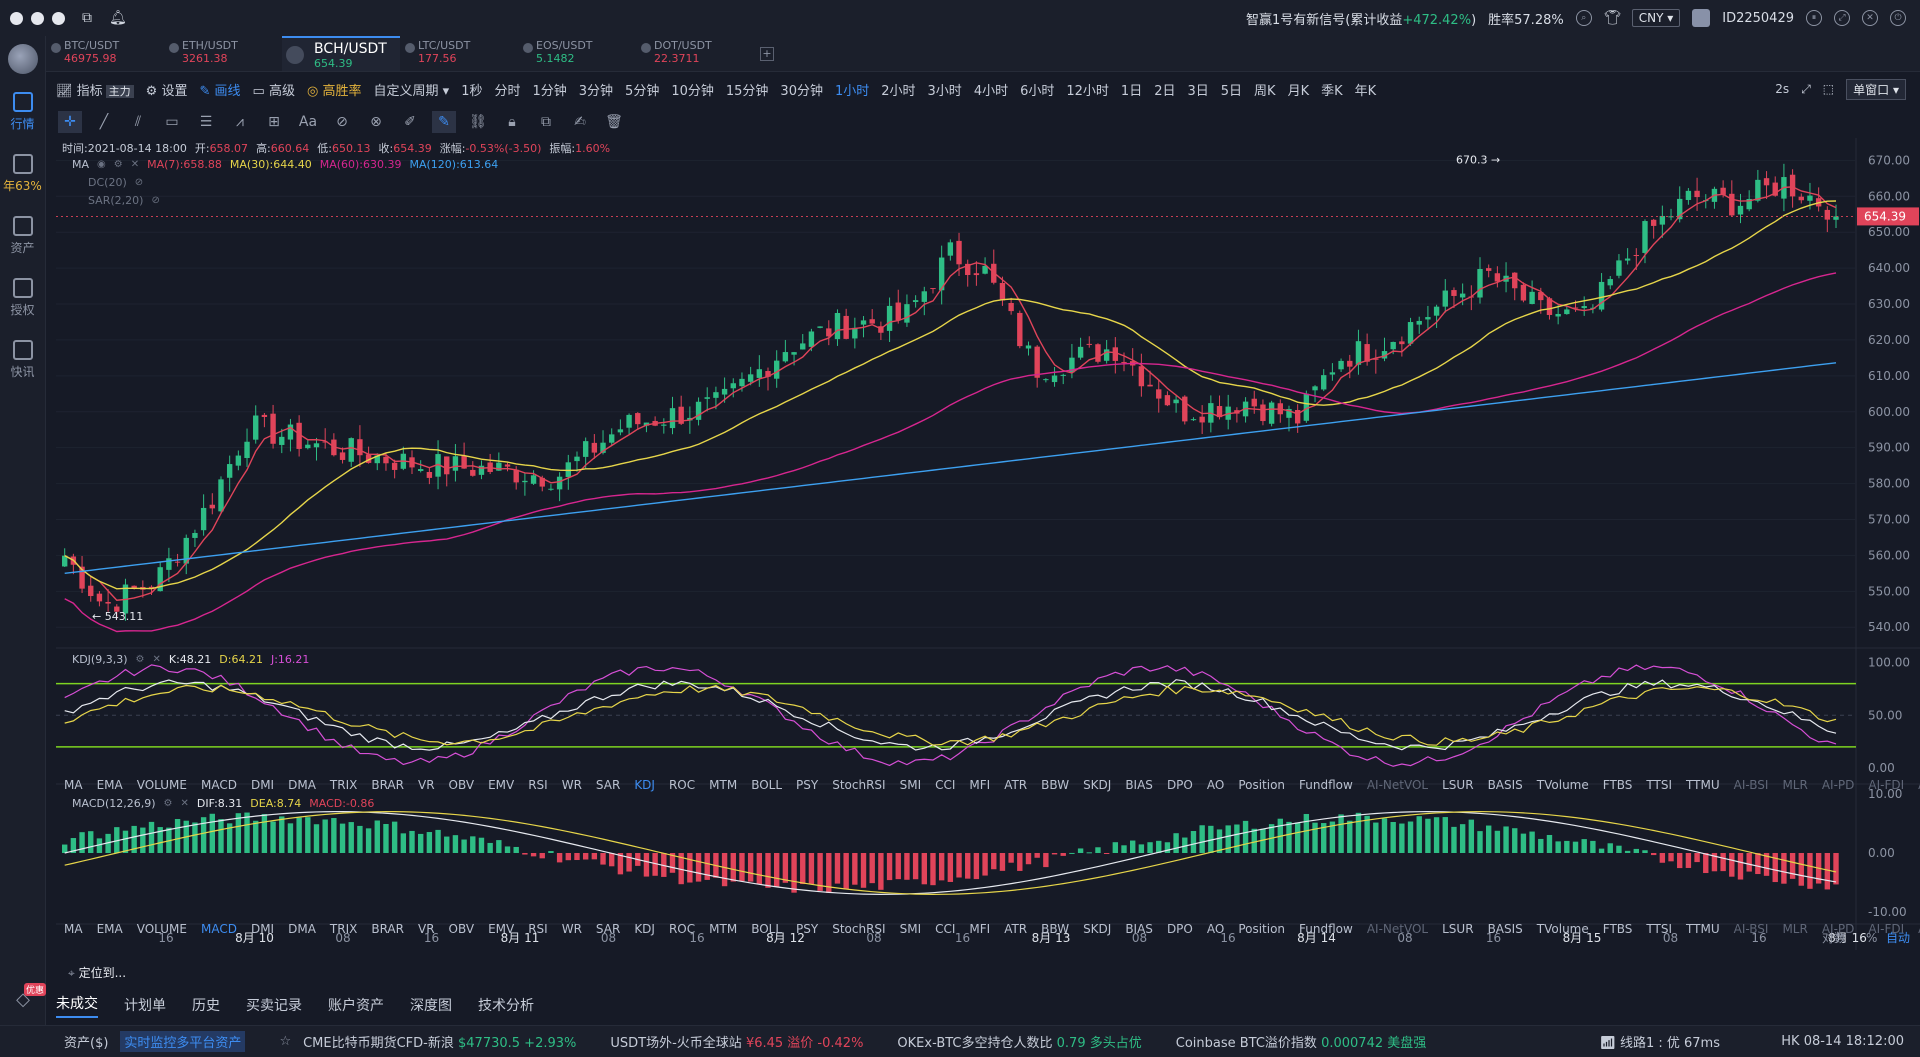  What do you see at coordinates (1037, 91) in the screenshot?
I see `period-12: 6小时` at bounding box center [1037, 91].